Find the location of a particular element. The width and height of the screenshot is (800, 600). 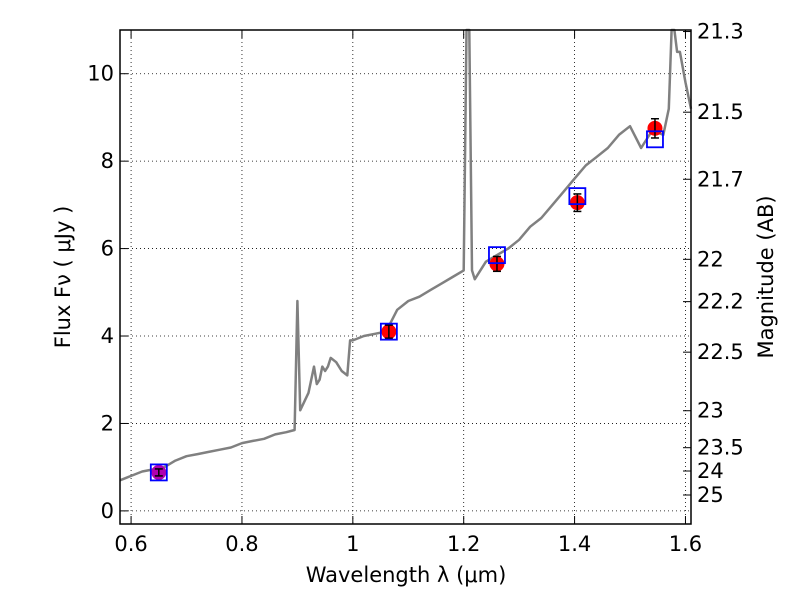

y2-tick-label: 23.5 is located at coordinates (720, 448).